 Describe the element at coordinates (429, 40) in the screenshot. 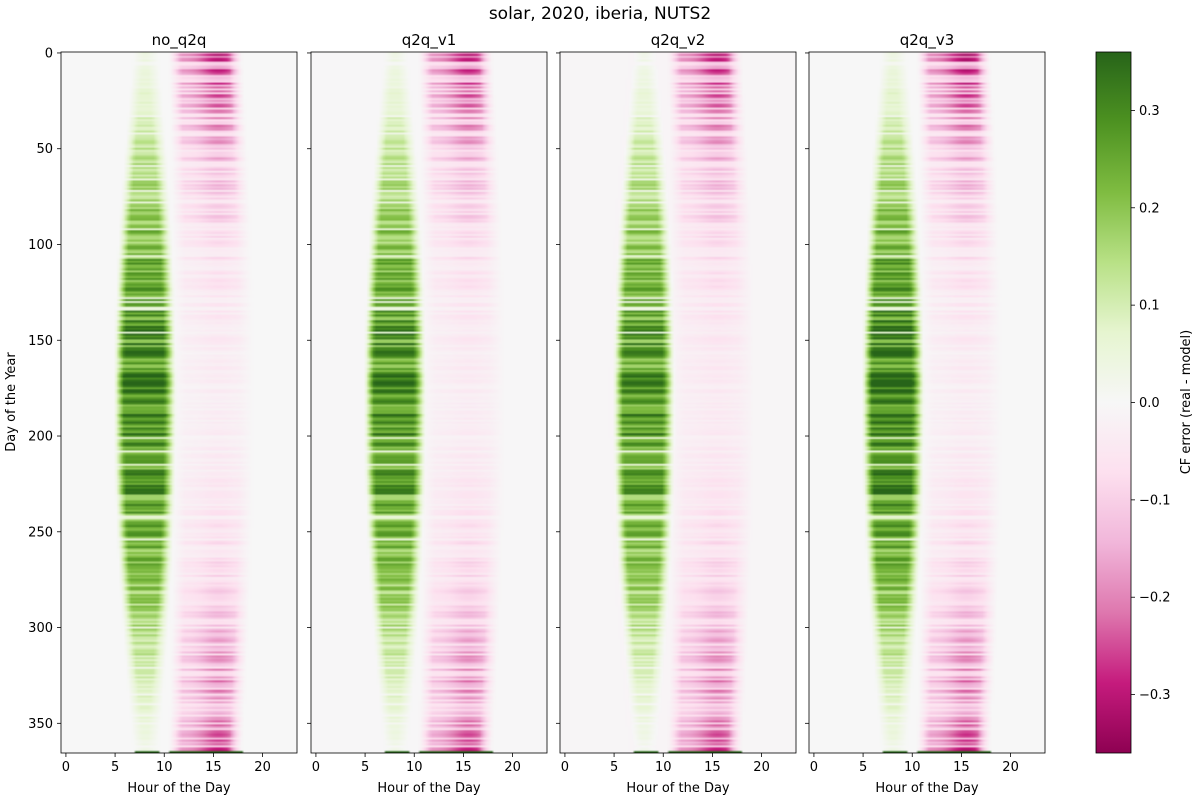

I see `panel-title: q2q_v1` at that location.